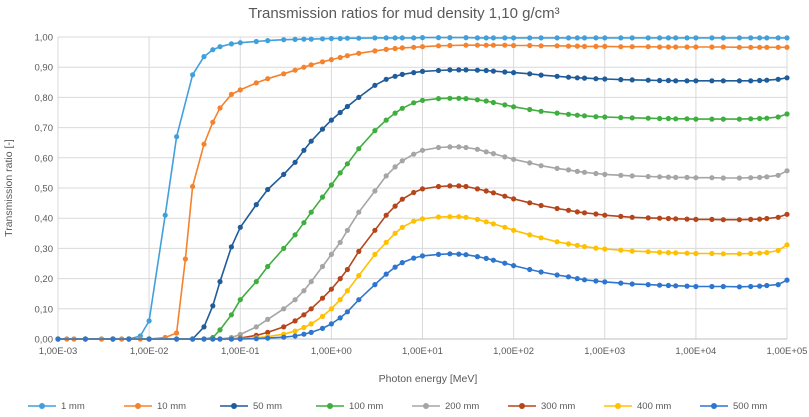 This screenshot has width=809, height=417. Describe the element at coordinates (171, 406) in the screenshot. I see `legend-label: 10 mm` at that location.